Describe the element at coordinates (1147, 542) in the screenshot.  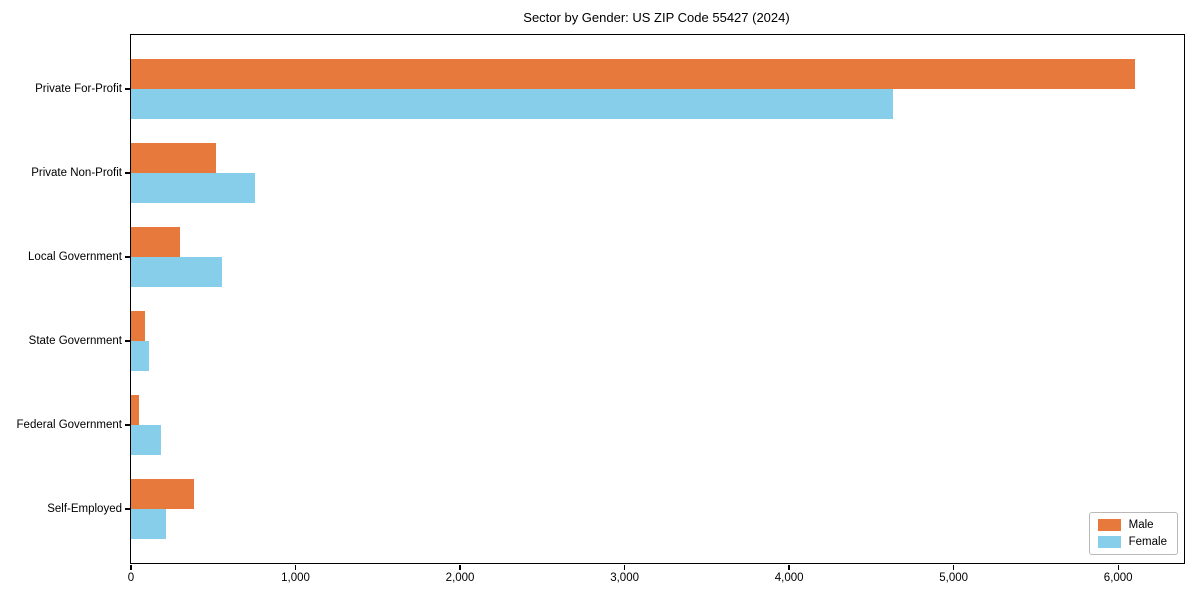
I see `legend-label-female: Female` at that location.